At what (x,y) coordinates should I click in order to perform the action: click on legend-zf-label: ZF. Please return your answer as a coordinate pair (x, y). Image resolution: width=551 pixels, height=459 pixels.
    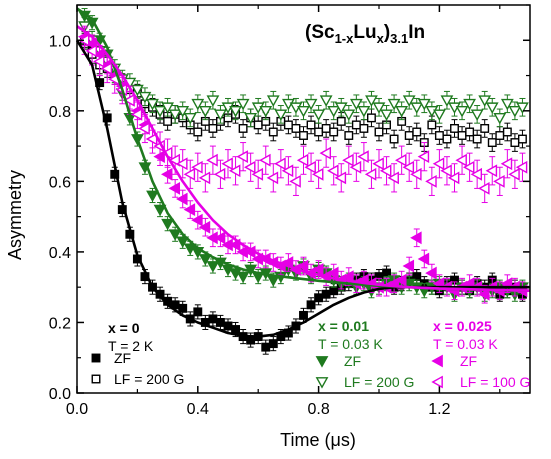
    Looking at the image, I should click on (352, 361).